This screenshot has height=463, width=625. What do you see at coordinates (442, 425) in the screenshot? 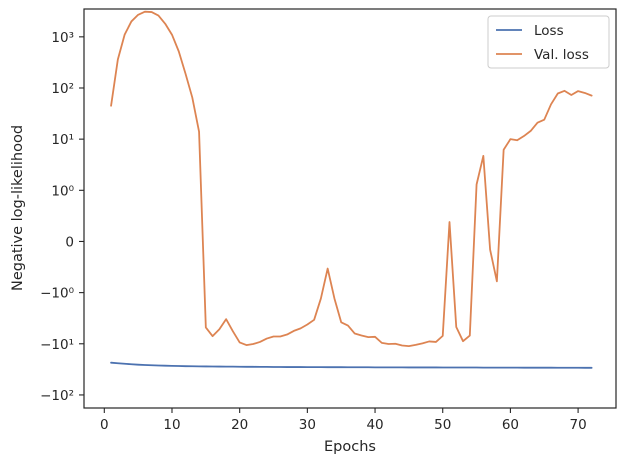
I see `x-tick-label: 50` at bounding box center [442, 425].